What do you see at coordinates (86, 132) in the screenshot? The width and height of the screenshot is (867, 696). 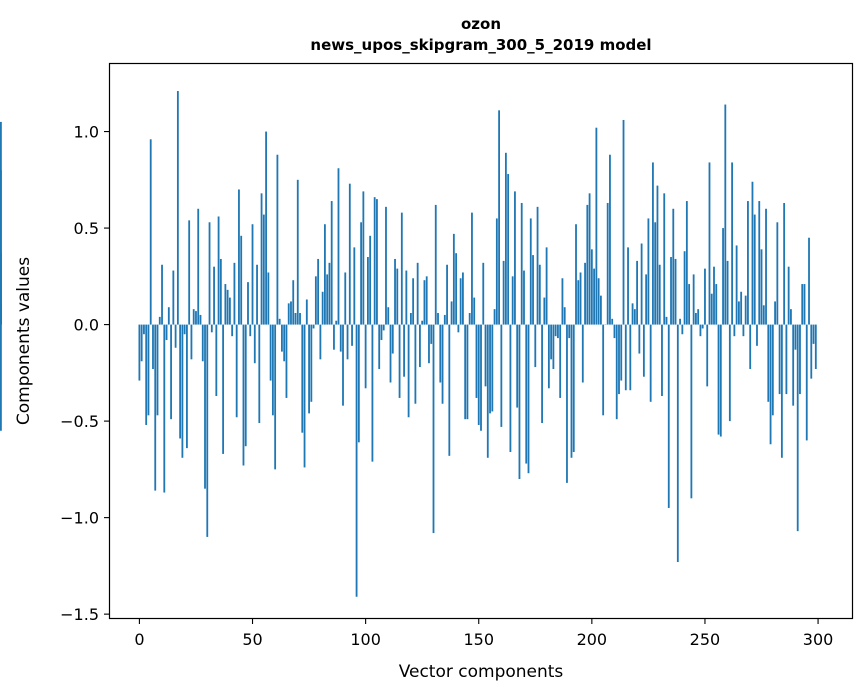 I see `y-tick-label: 1.0` at bounding box center [86, 132].